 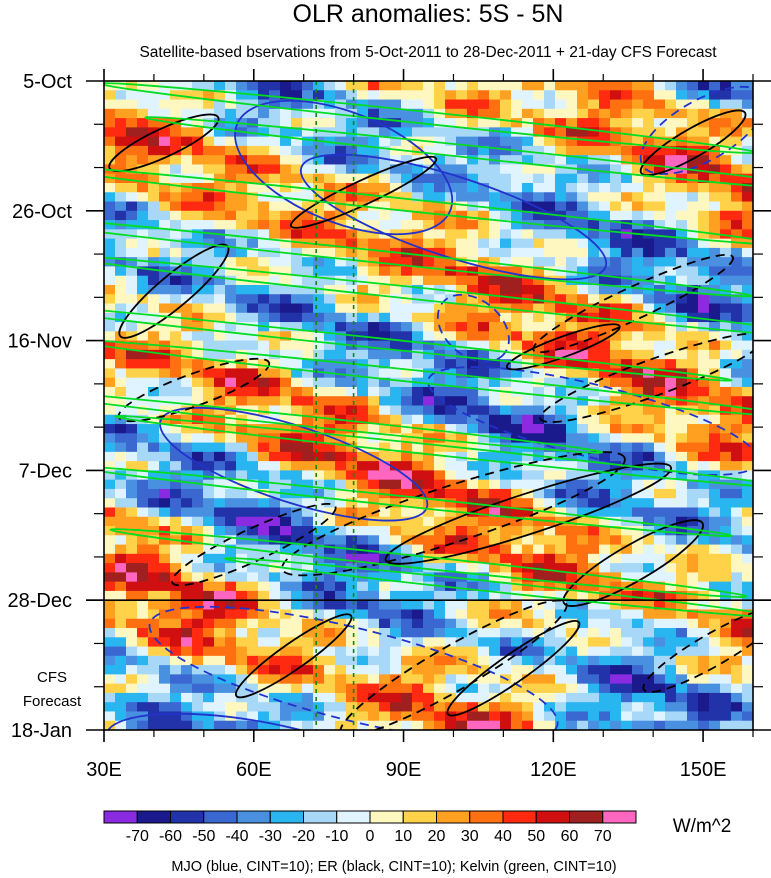 What do you see at coordinates (403, 836) in the screenshot?
I see `colorbar-level-label: 10` at bounding box center [403, 836].